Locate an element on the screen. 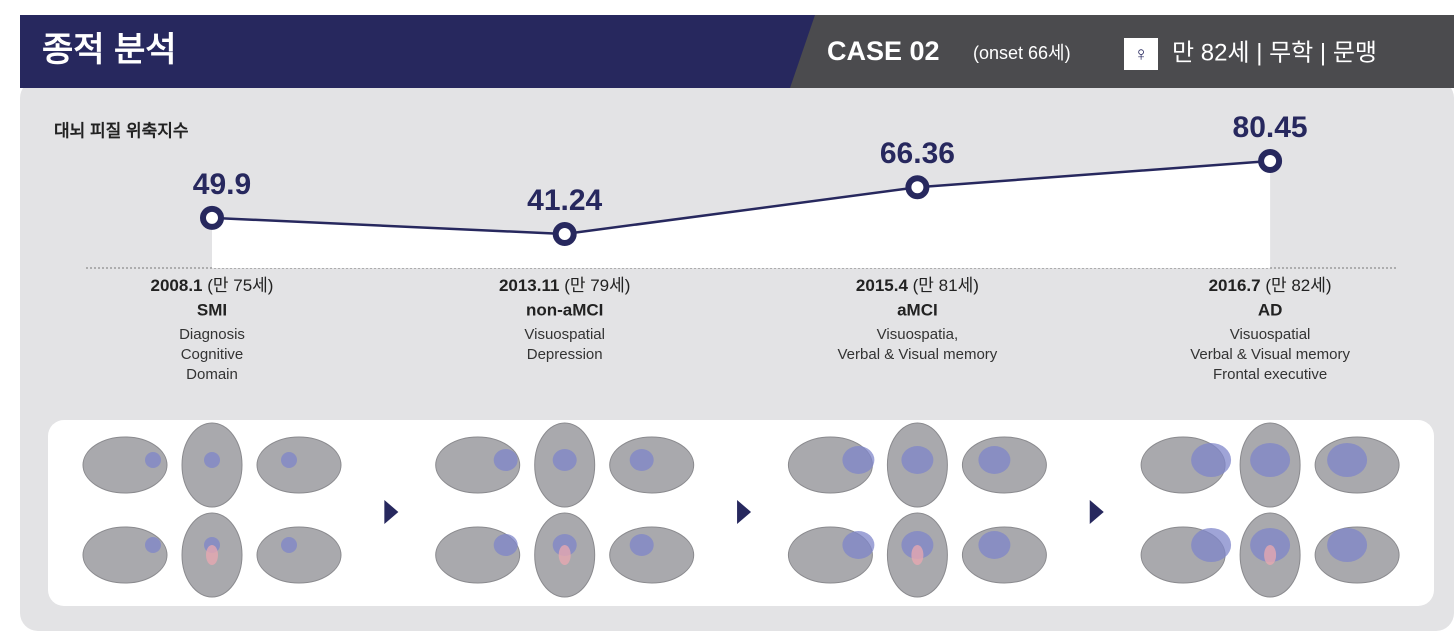 The height and width of the screenshot is (631, 1454). case-bar is located at coordinates (1122, 51).